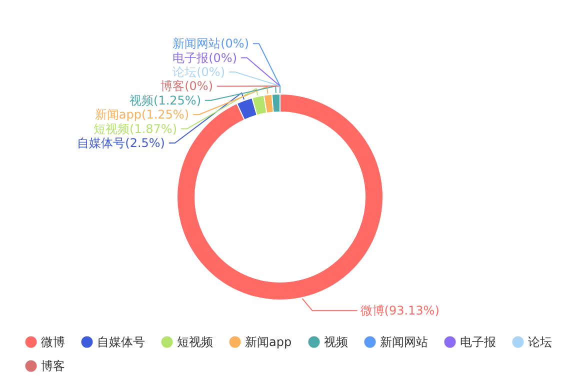  I want to click on data-label: 短视频(1.87%), so click(135, 129).